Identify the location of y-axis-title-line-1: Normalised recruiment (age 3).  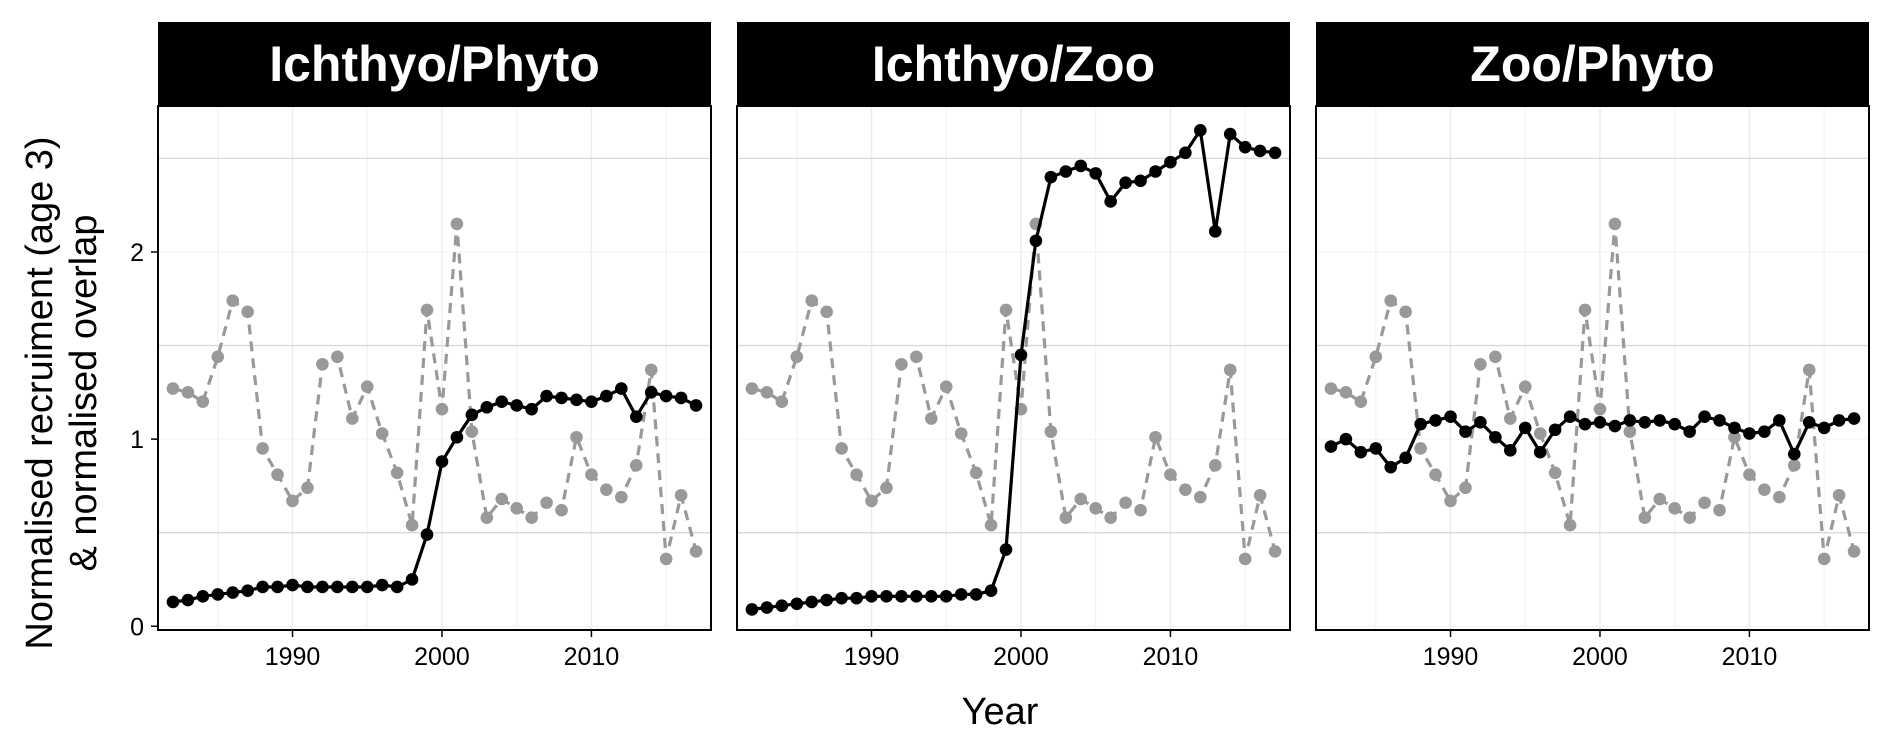
(40, 392).